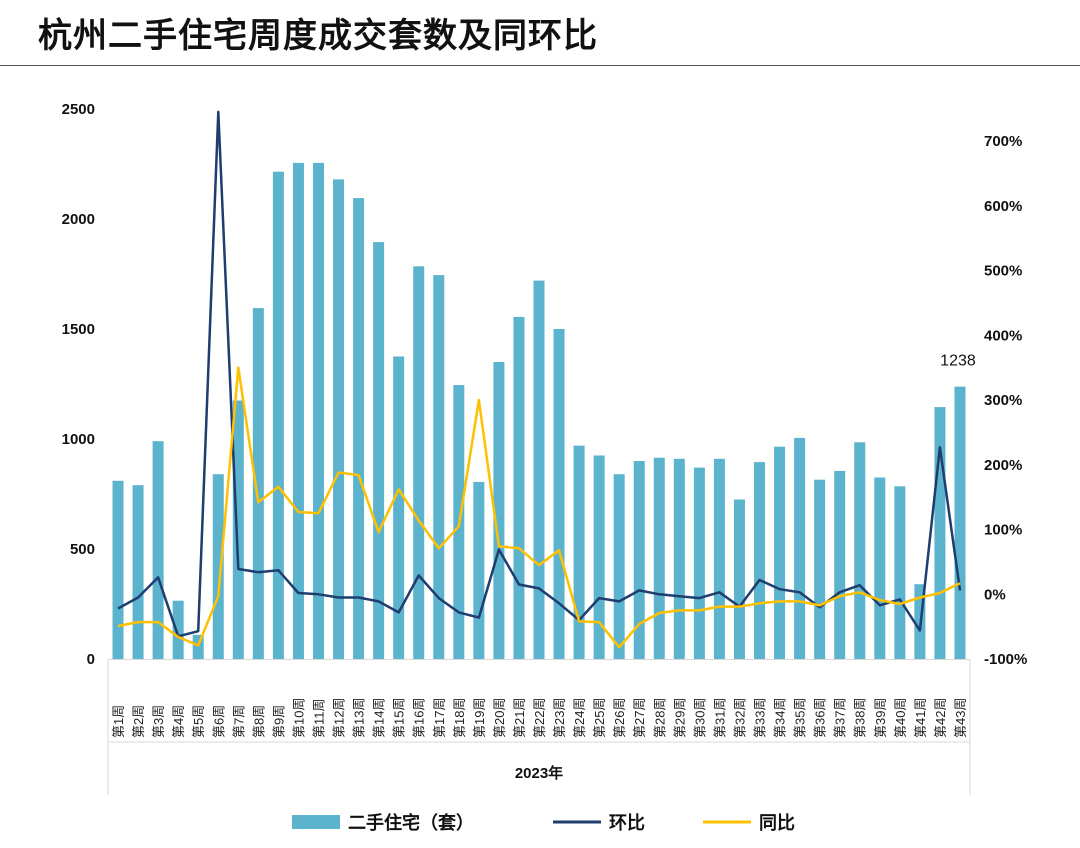 The height and width of the screenshot is (848, 1080). I want to click on x-tick-label: 第1周, so click(118, 721).